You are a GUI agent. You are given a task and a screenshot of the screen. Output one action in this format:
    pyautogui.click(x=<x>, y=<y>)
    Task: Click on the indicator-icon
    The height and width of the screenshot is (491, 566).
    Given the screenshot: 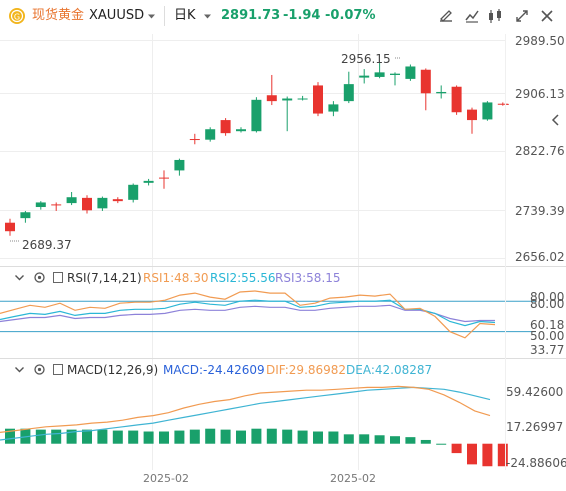 What is the action you would take?
    pyautogui.click(x=472, y=16)
    